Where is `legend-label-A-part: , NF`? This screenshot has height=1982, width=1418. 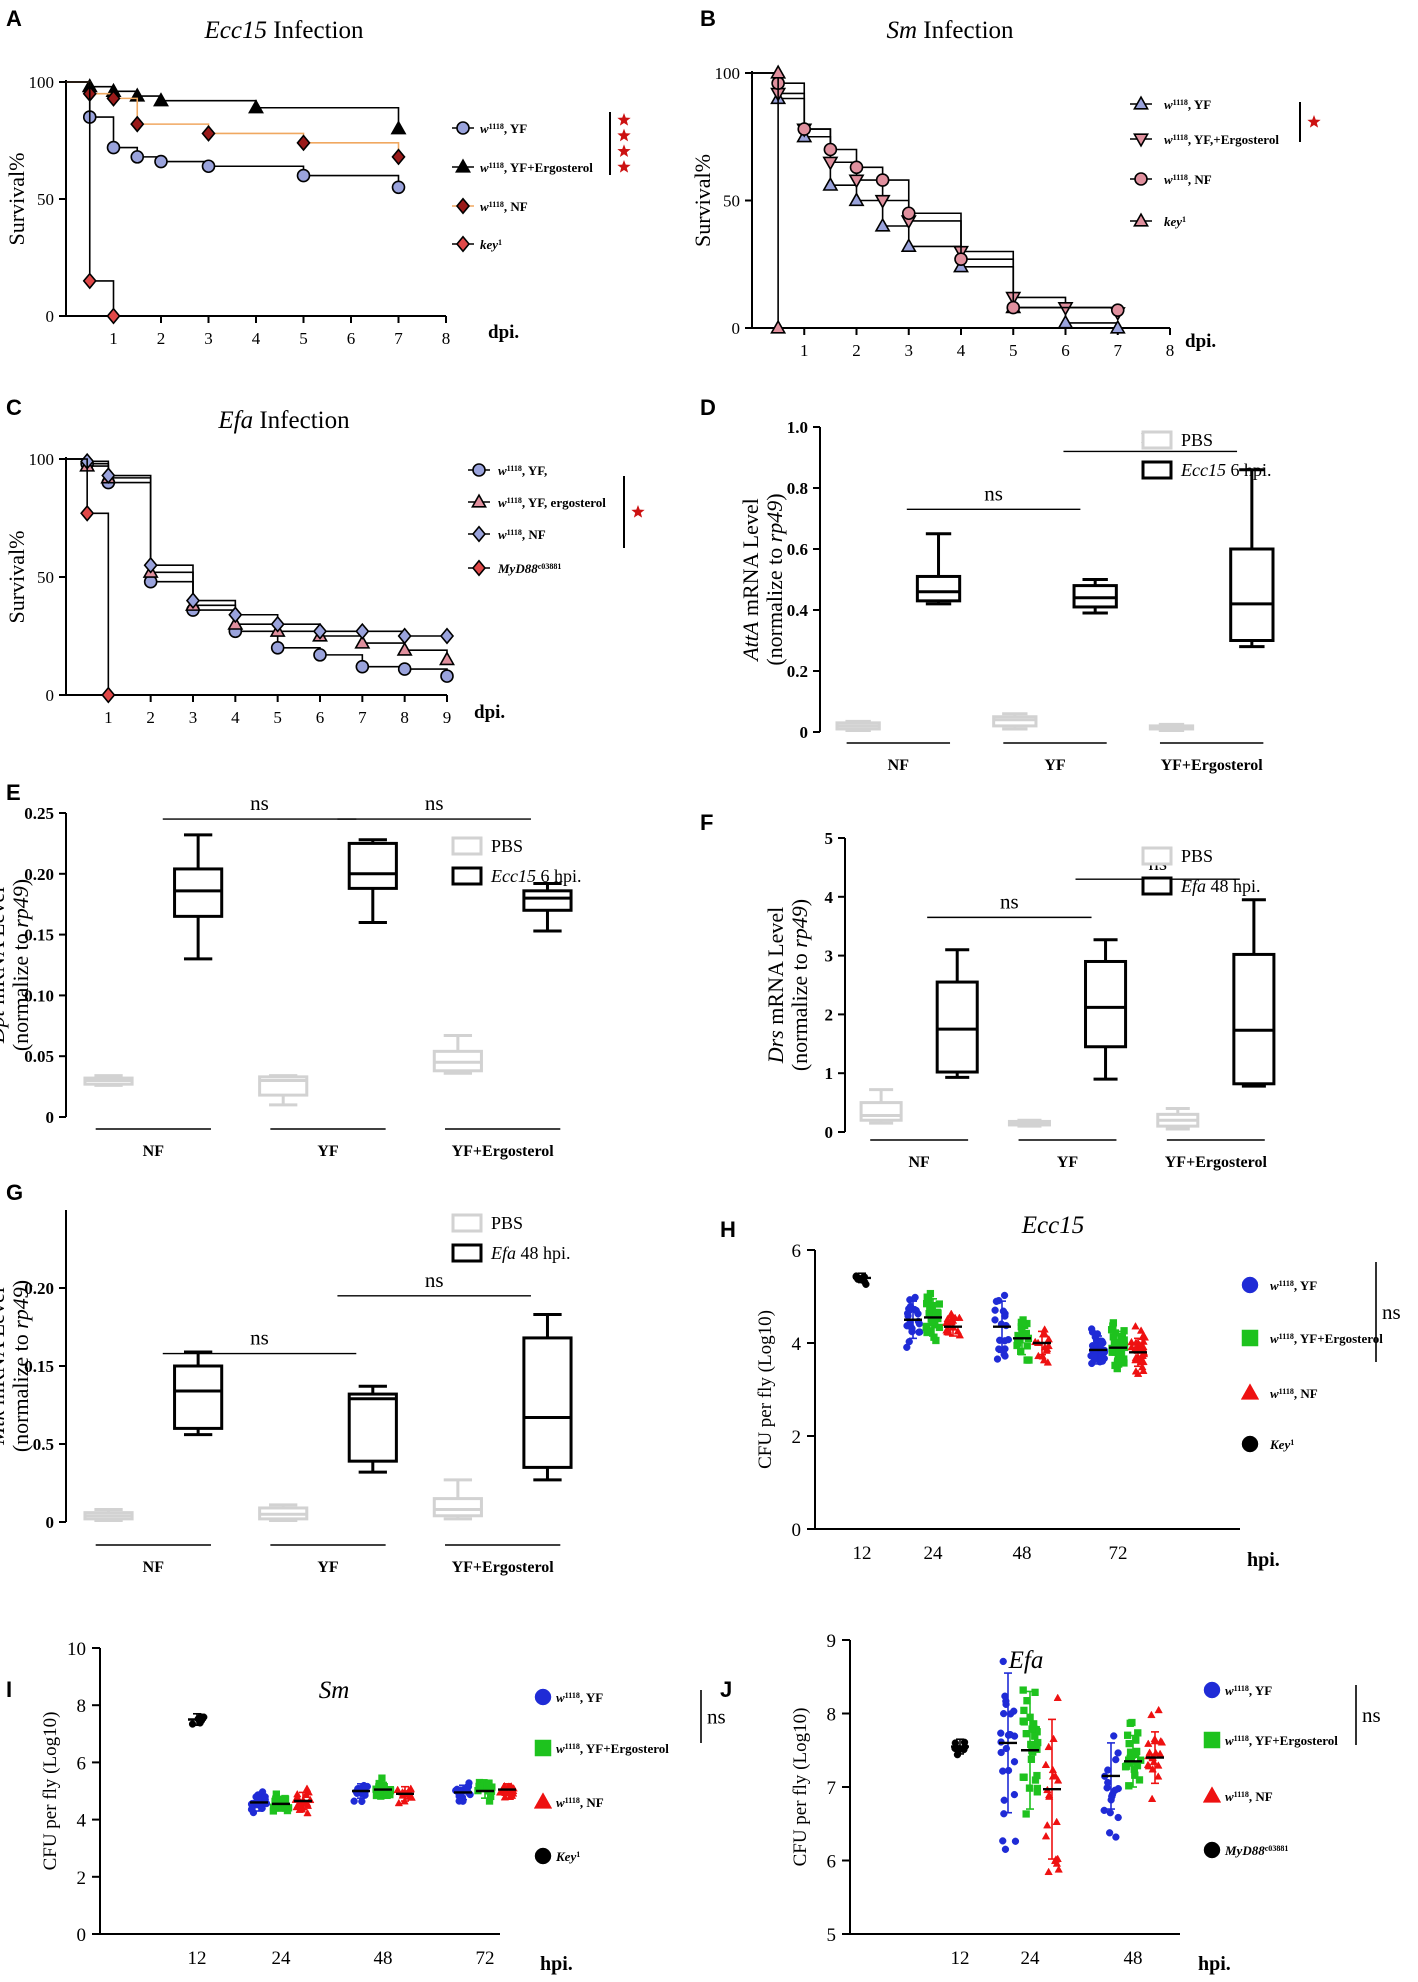 legend-label-A-part: , NF is located at coordinates (516, 206).